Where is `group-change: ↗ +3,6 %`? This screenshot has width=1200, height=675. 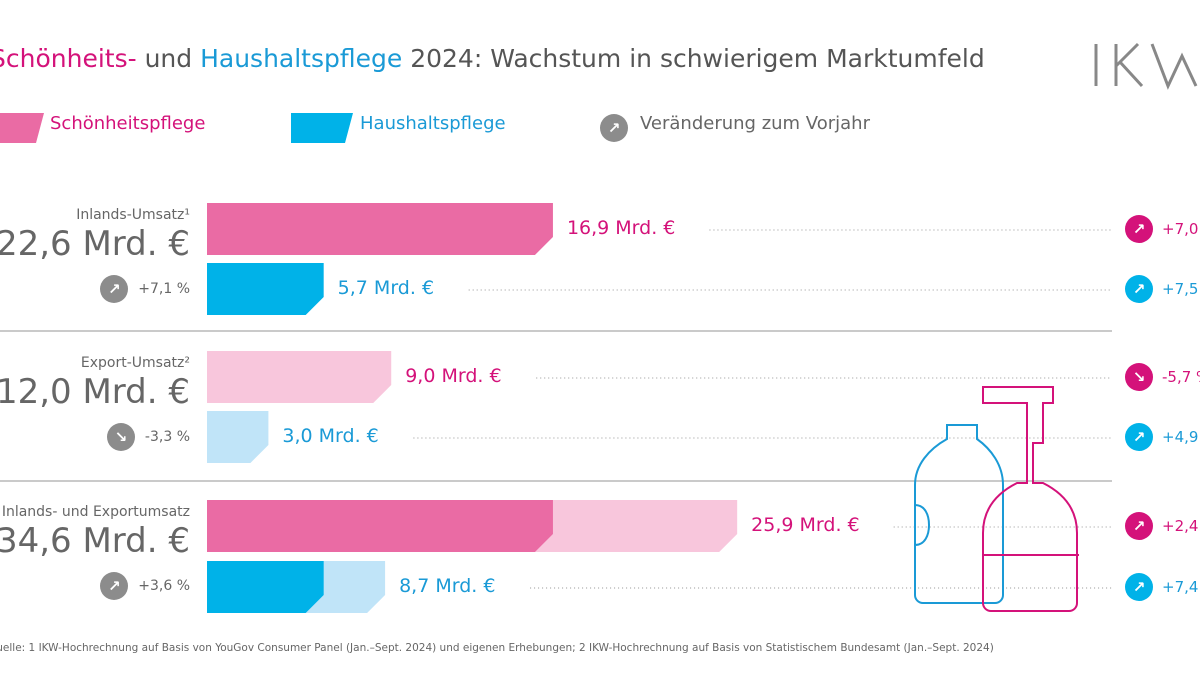 group-change: ↗ +3,6 % is located at coordinates (145, 586).